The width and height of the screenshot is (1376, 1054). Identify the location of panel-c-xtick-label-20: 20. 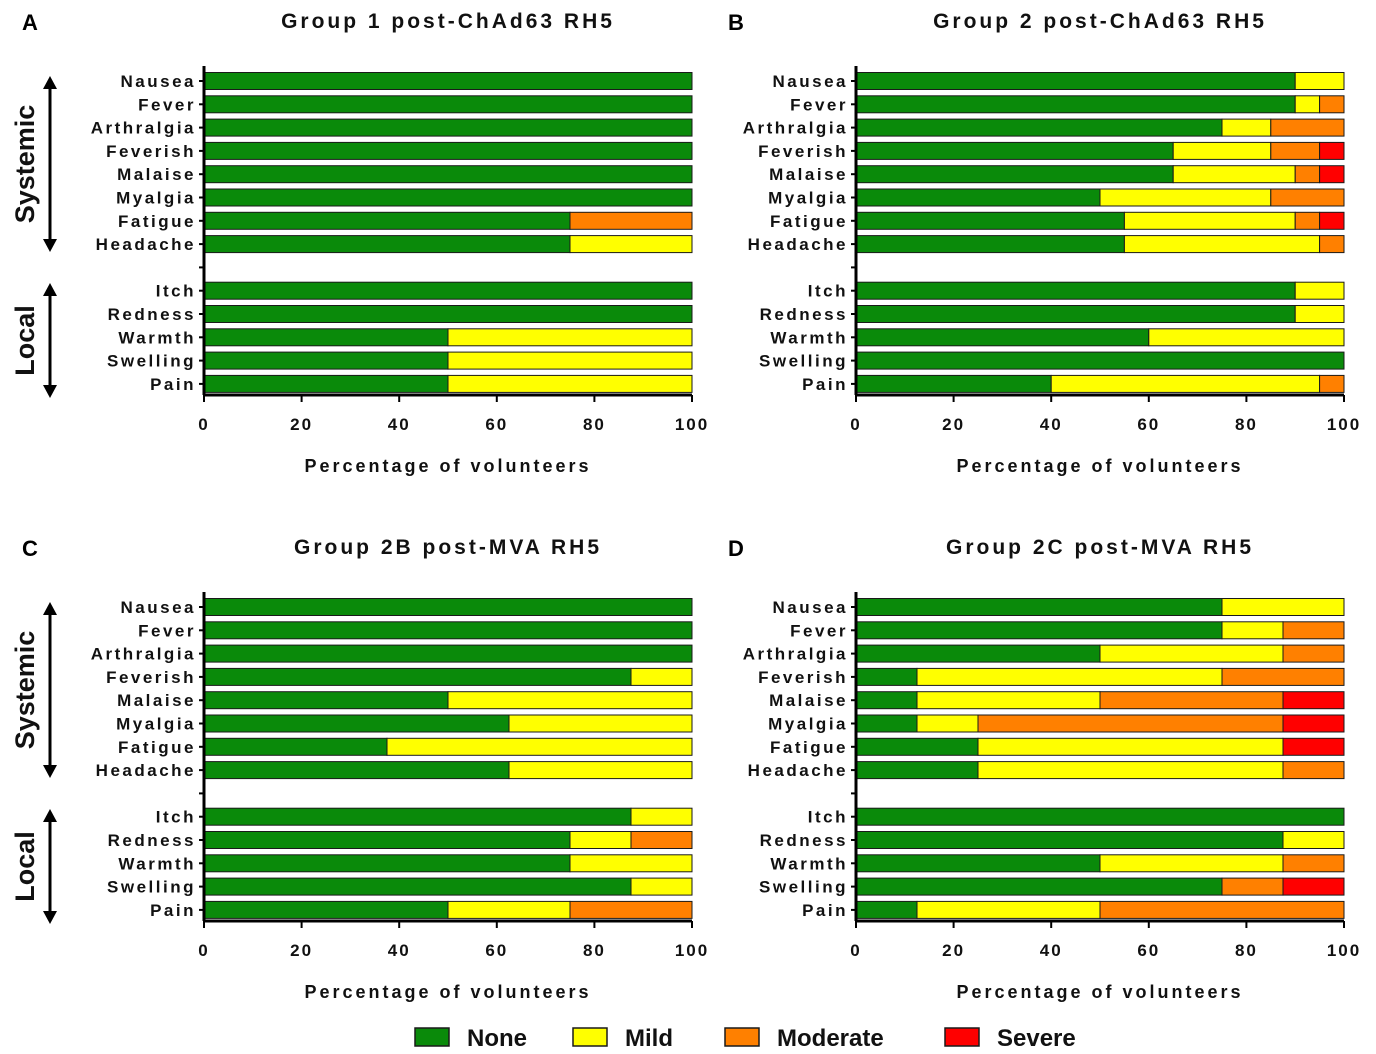
(301, 950).